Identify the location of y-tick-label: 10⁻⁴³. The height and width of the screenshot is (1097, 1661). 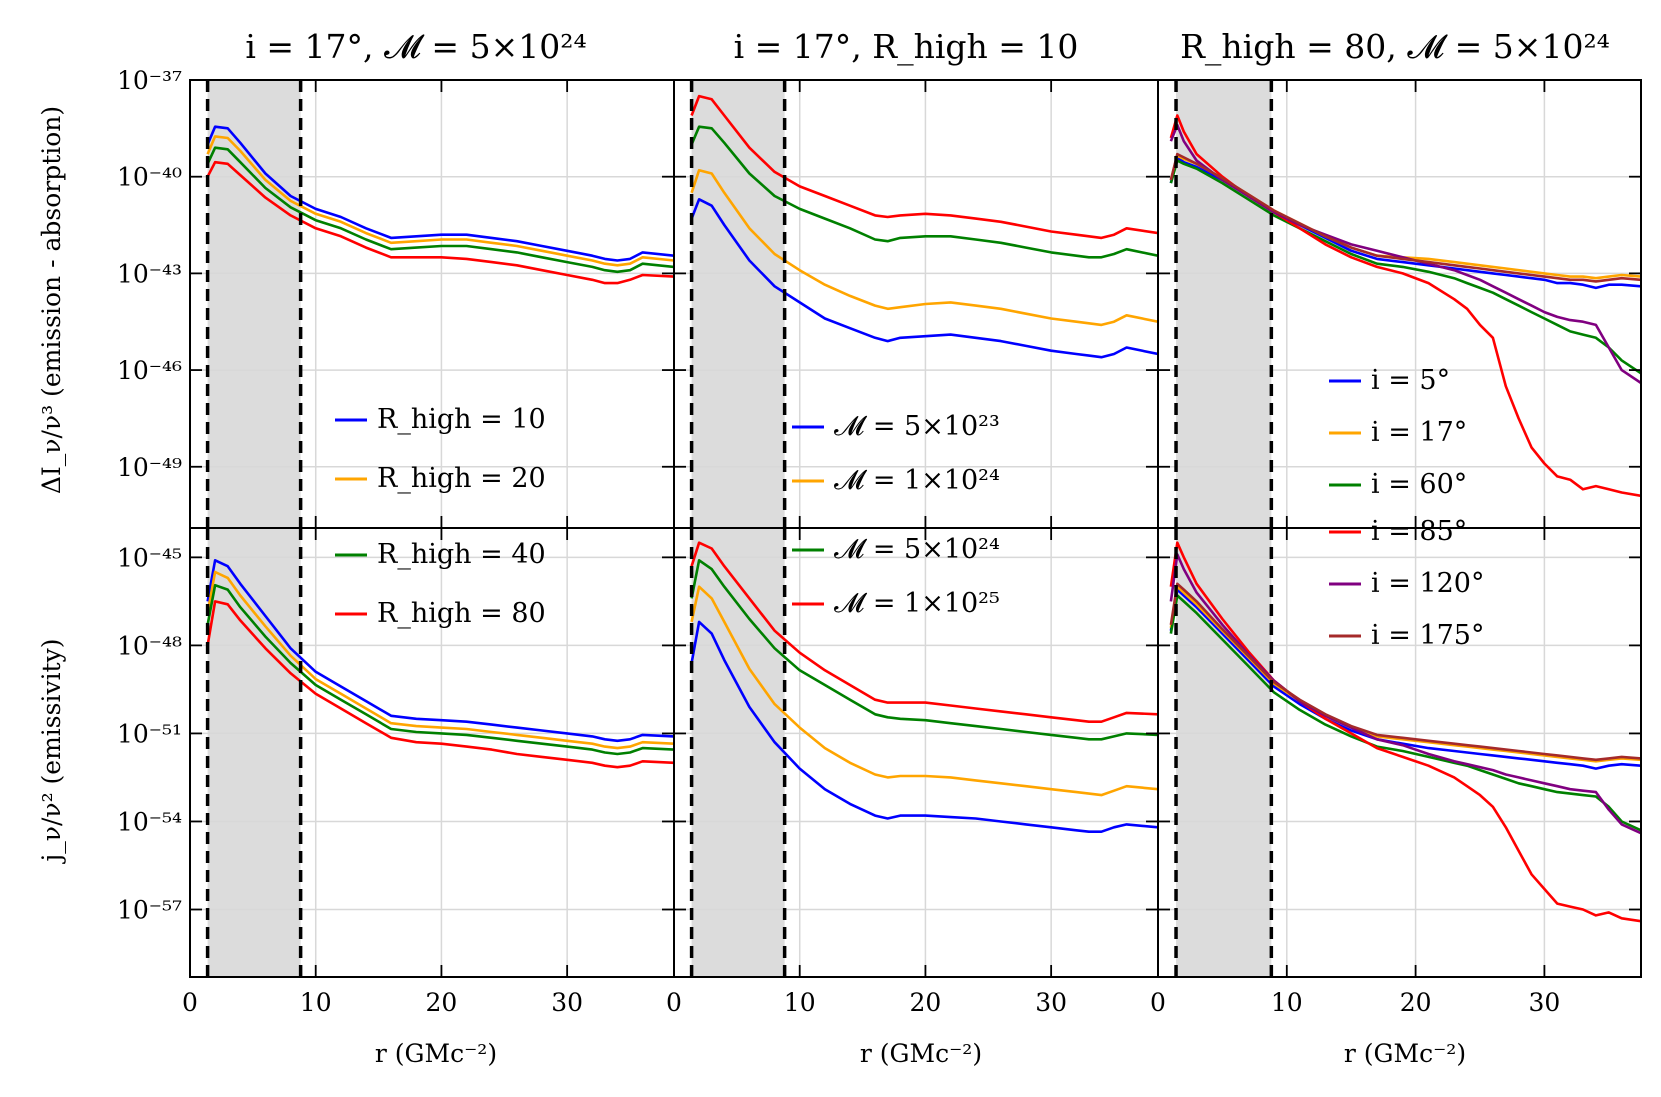
(149, 273).